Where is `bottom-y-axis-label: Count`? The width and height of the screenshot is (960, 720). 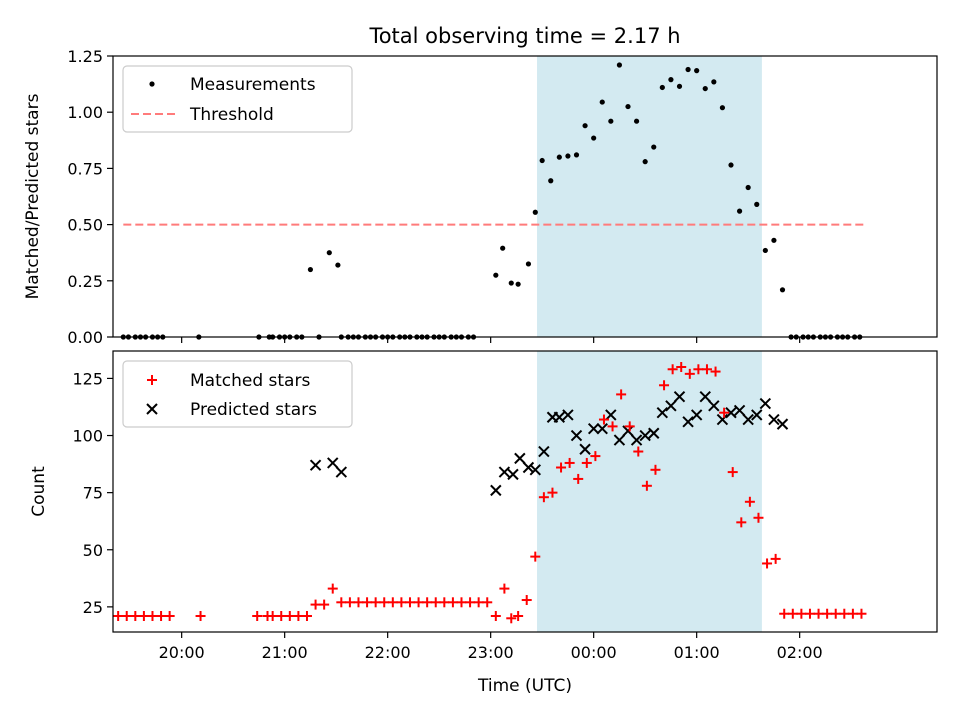
bottom-y-axis-label: Count is located at coordinates (39, 491).